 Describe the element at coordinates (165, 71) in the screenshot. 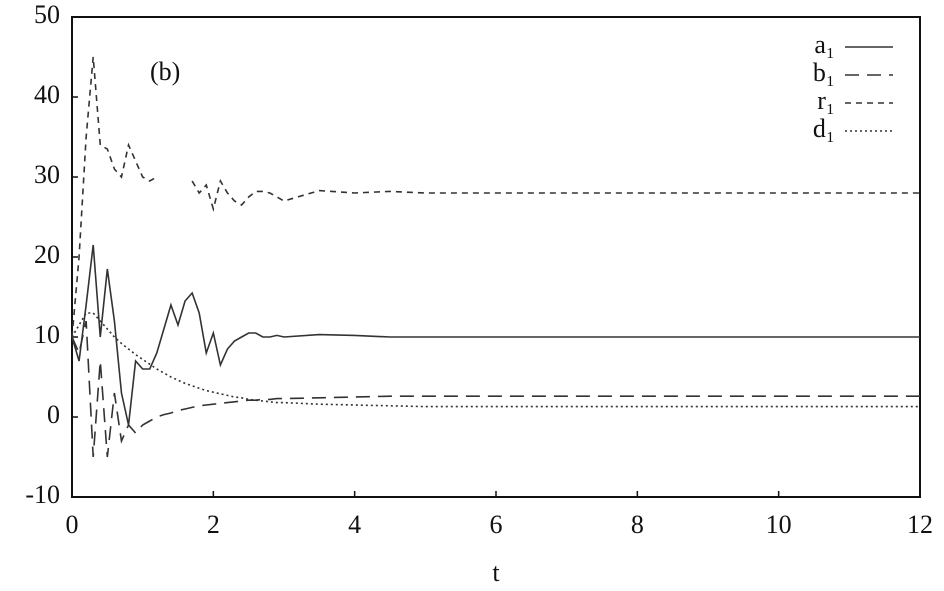

I see `annotation: (b)` at that location.